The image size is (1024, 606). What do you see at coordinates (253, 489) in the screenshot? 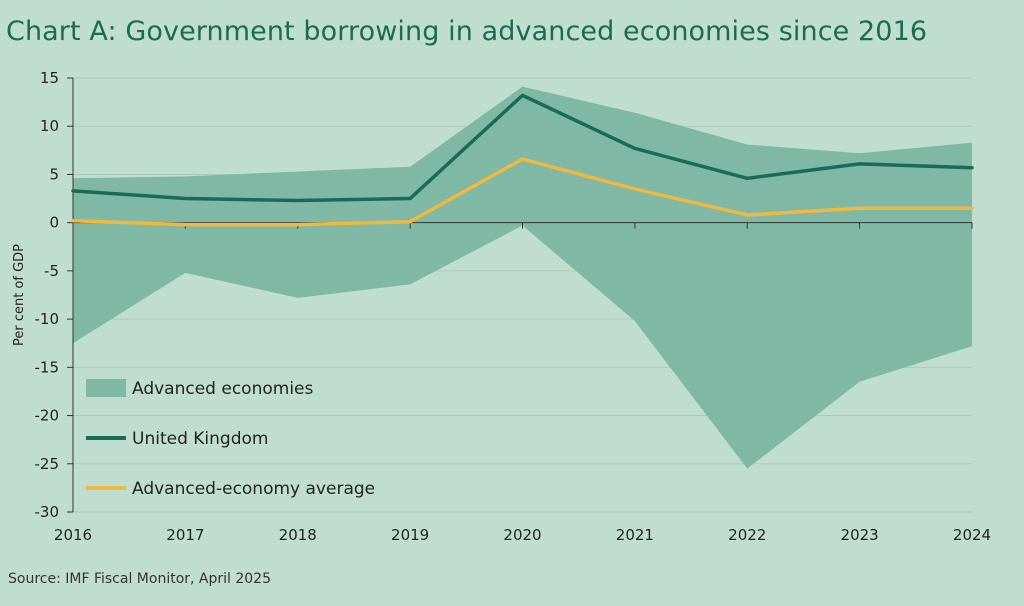
I see `legend-label-advanced-economy-average: Advanced-economy average` at bounding box center [253, 489].